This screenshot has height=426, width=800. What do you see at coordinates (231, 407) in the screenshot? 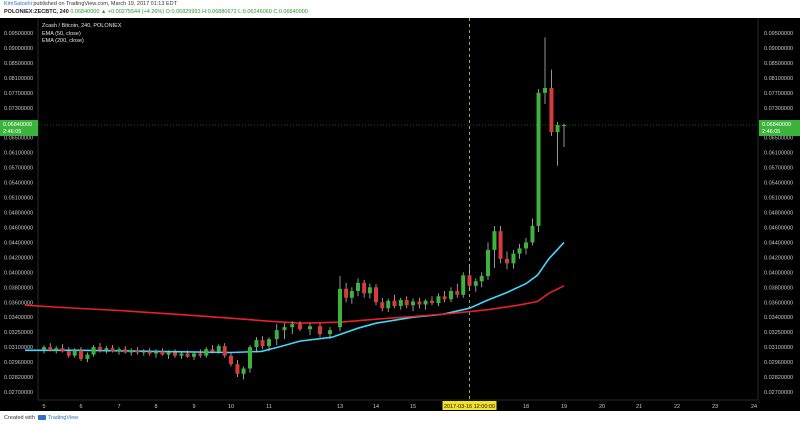
I see `x-tick-label: 10` at bounding box center [231, 407].